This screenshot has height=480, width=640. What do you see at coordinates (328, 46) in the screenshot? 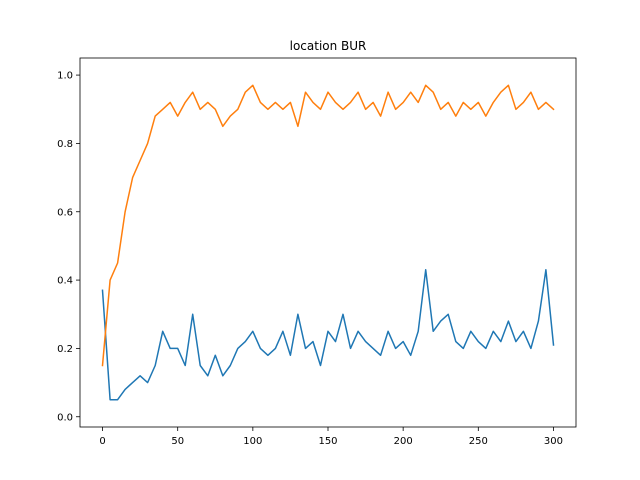
I see `chart-title: location BUR` at bounding box center [328, 46].